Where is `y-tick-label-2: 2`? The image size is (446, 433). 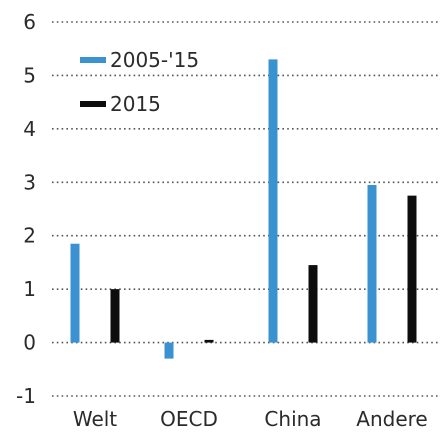 y-tick-label-2: 2 is located at coordinates (29, 236).